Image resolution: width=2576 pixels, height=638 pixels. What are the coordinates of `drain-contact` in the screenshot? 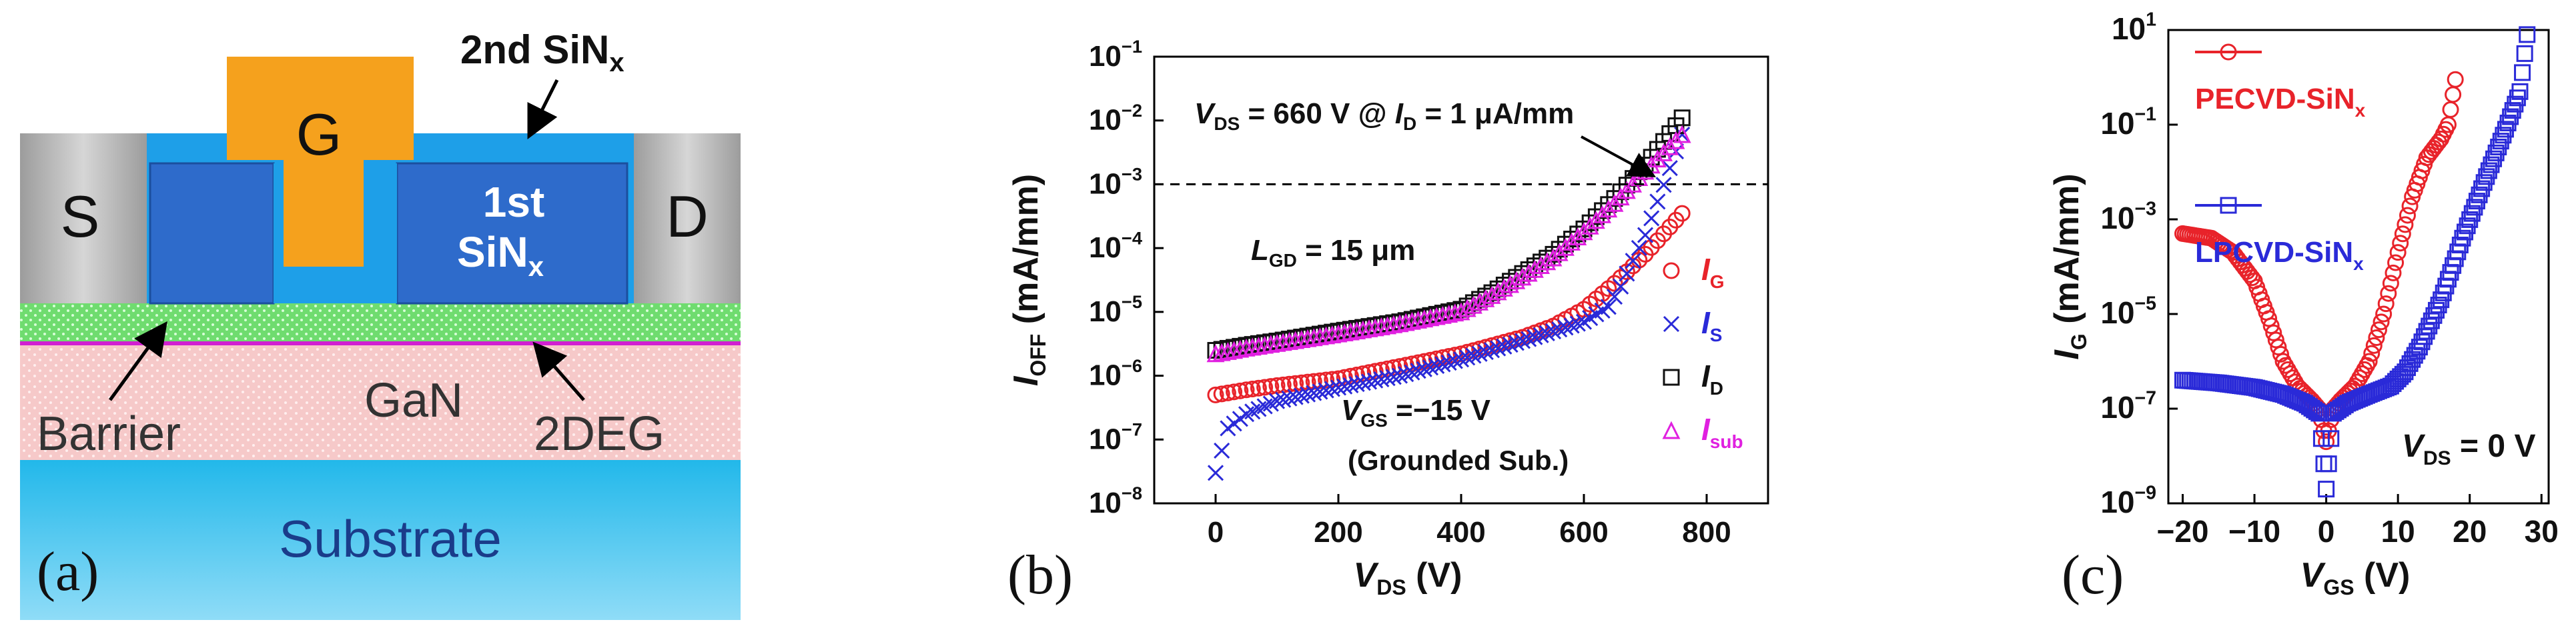 It's located at (687, 218).